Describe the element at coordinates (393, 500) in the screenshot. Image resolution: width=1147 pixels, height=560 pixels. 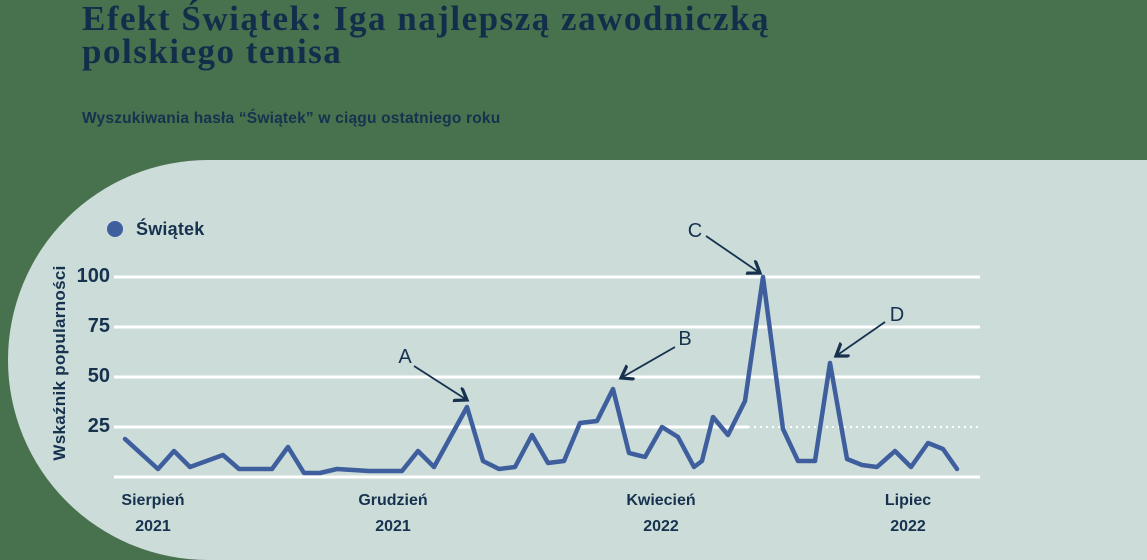
I see `x-tick-month: Grudzień` at that location.